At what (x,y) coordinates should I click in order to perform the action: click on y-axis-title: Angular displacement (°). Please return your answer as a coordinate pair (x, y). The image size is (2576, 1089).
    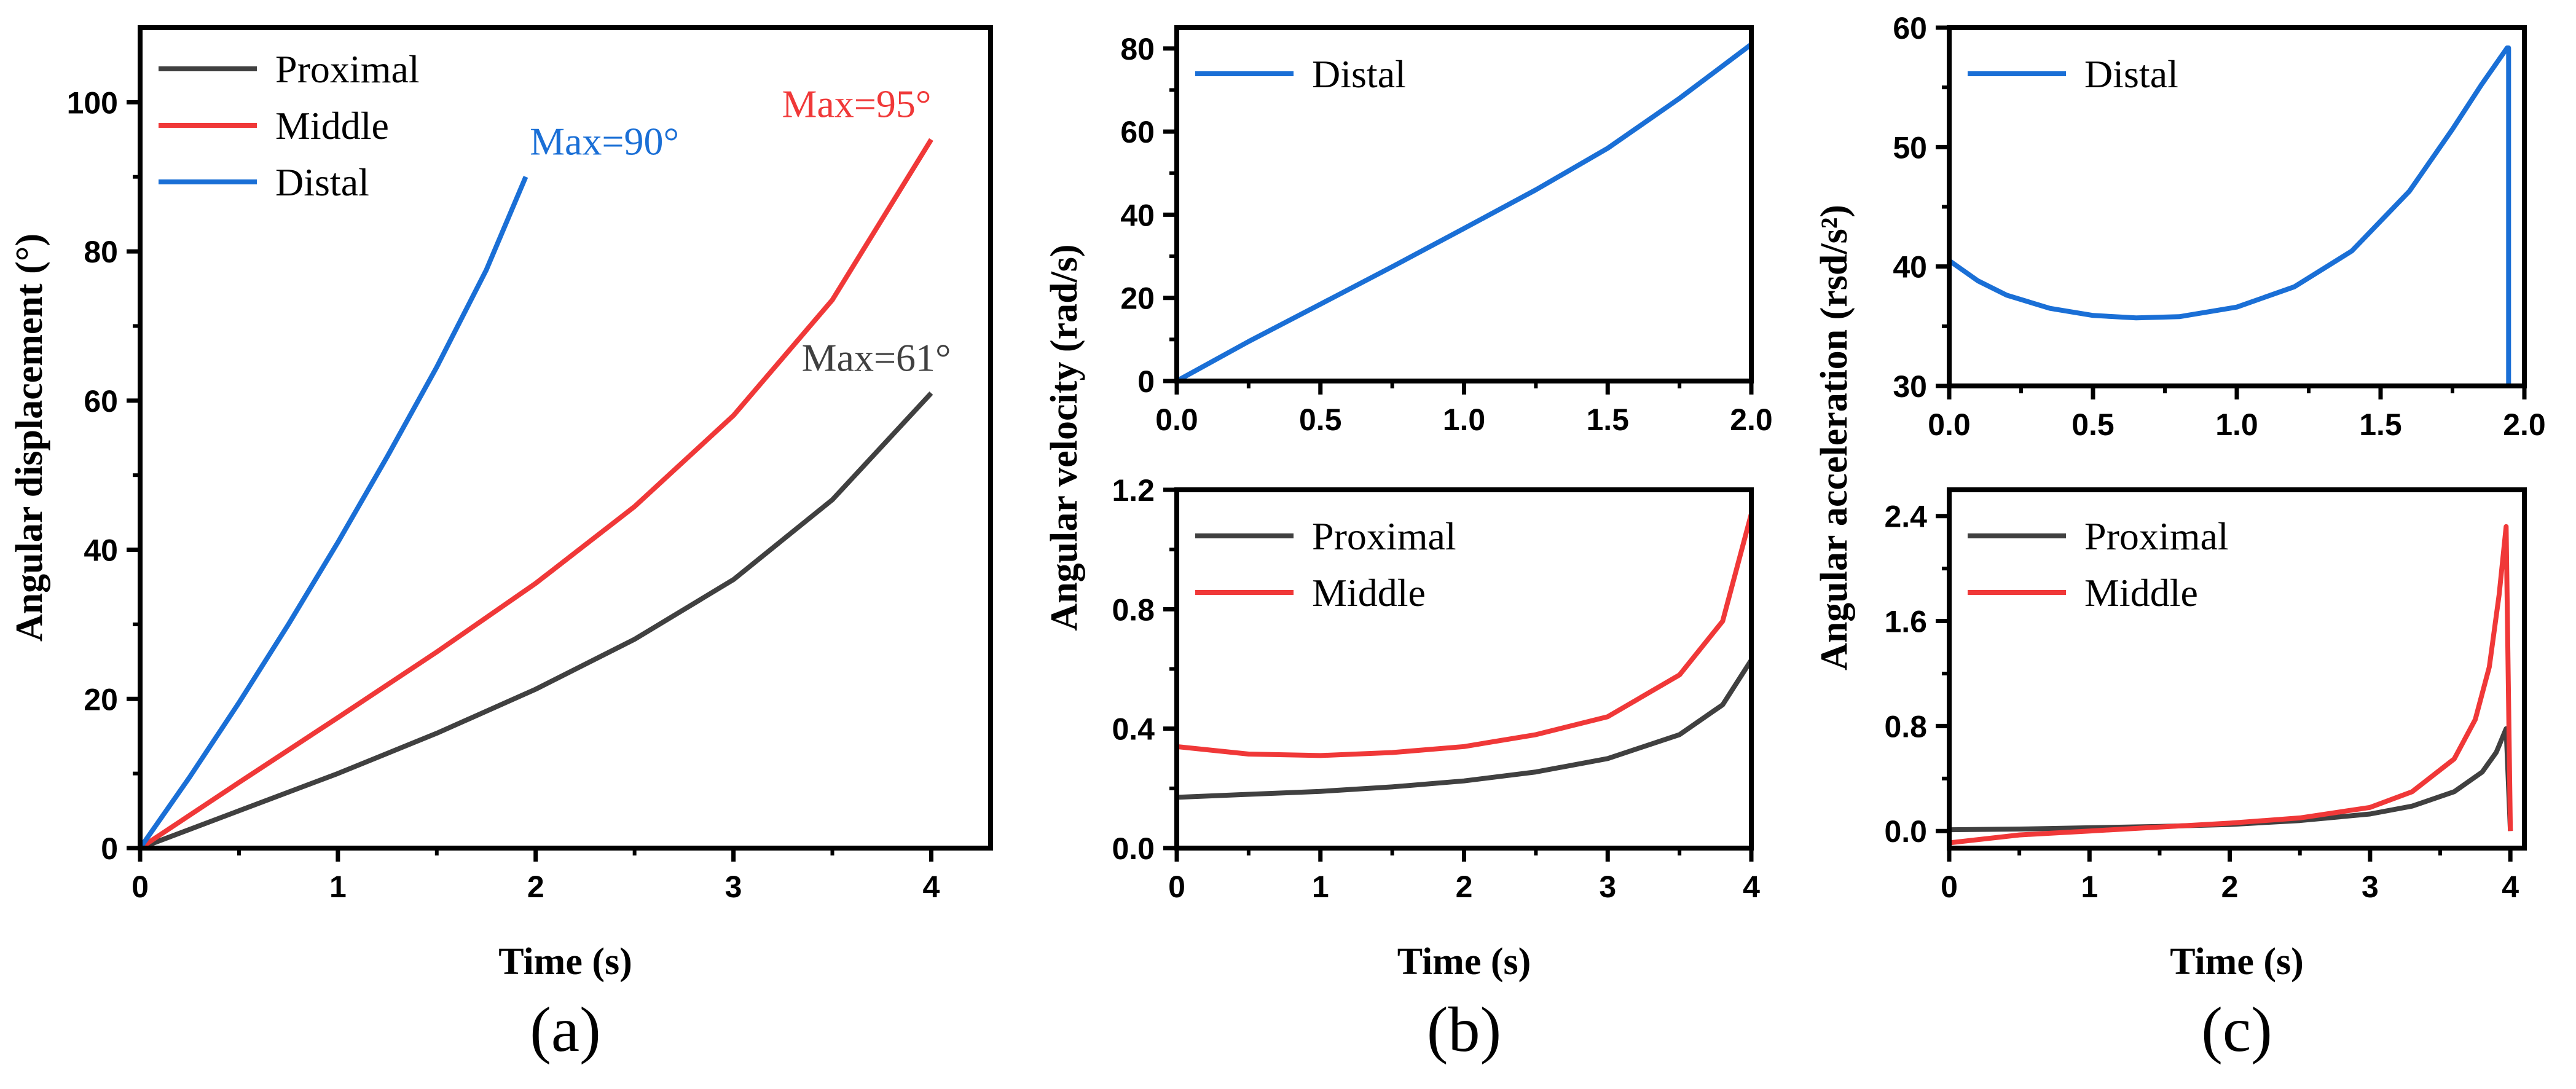
    Looking at the image, I should click on (29, 438).